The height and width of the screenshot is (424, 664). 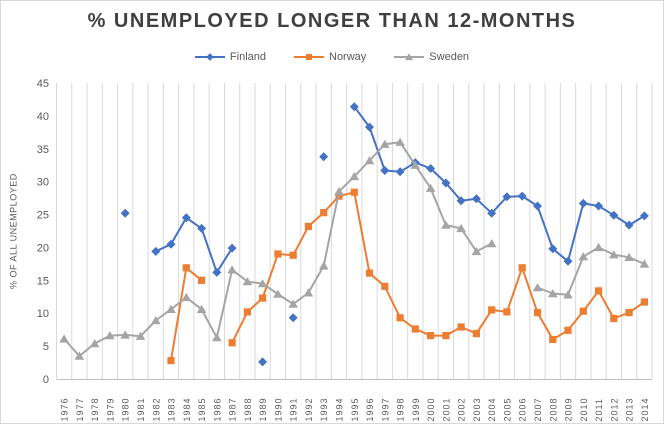 I want to click on x-tick-label: 2012, so click(x=614, y=409).